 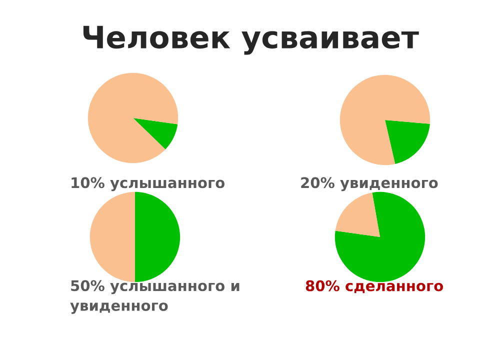 What do you see at coordinates (374, 287) in the screenshot?
I see `text: 80% сделанного` at bounding box center [374, 287].